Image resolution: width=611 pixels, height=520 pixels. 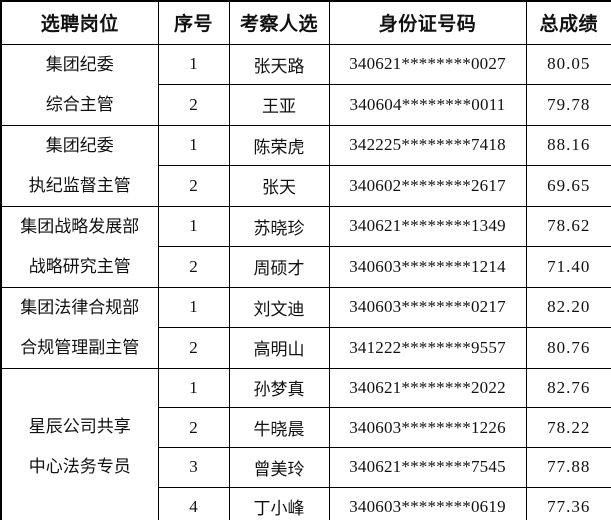 I want to click on table-row: 2 高明山 341222********9557 80.76, so click(x=306, y=348).